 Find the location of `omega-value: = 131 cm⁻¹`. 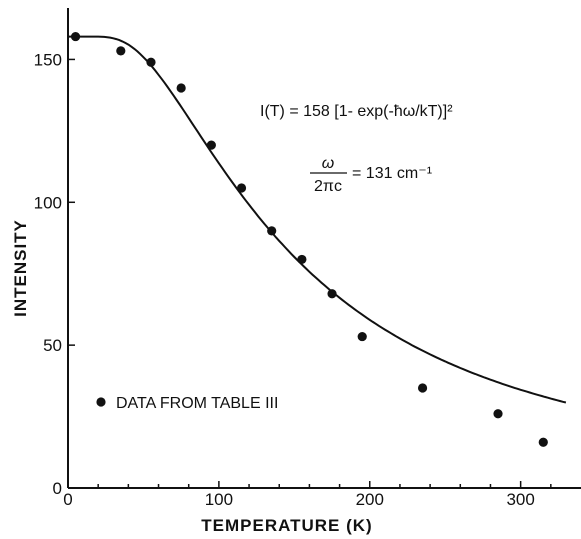

omega-value: = 131 cm⁻¹ is located at coordinates (392, 173).